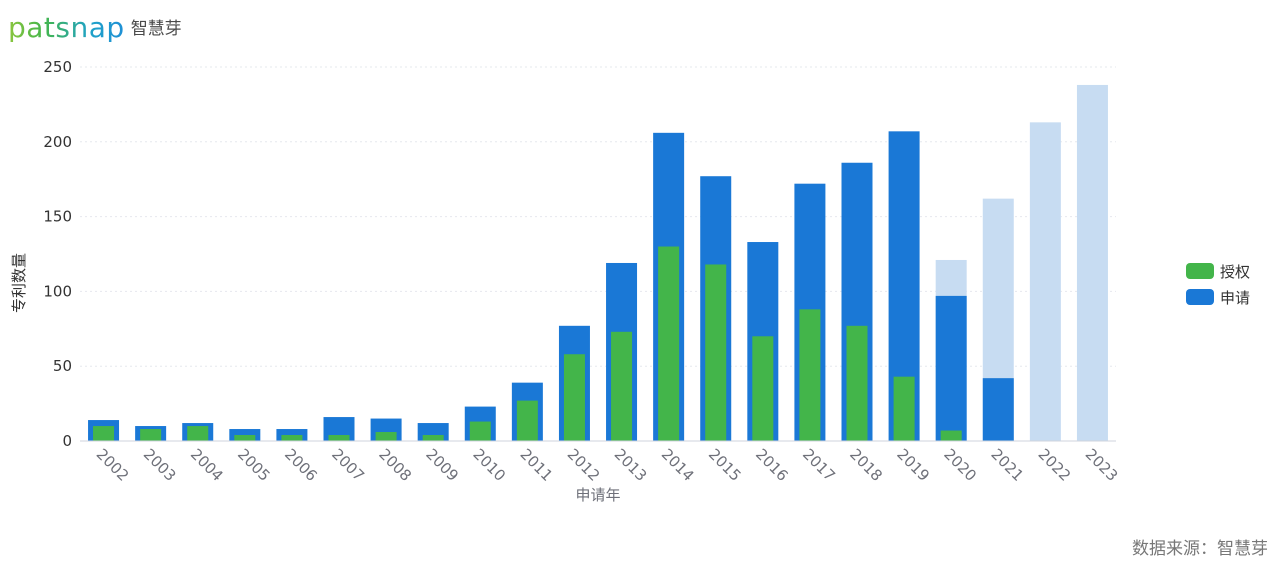 Image resolution: width=1280 pixels, height=567 pixels. Describe the element at coordinates (1102, 465) in the screenshot. I see `x-tick-label: 2023` at that location.